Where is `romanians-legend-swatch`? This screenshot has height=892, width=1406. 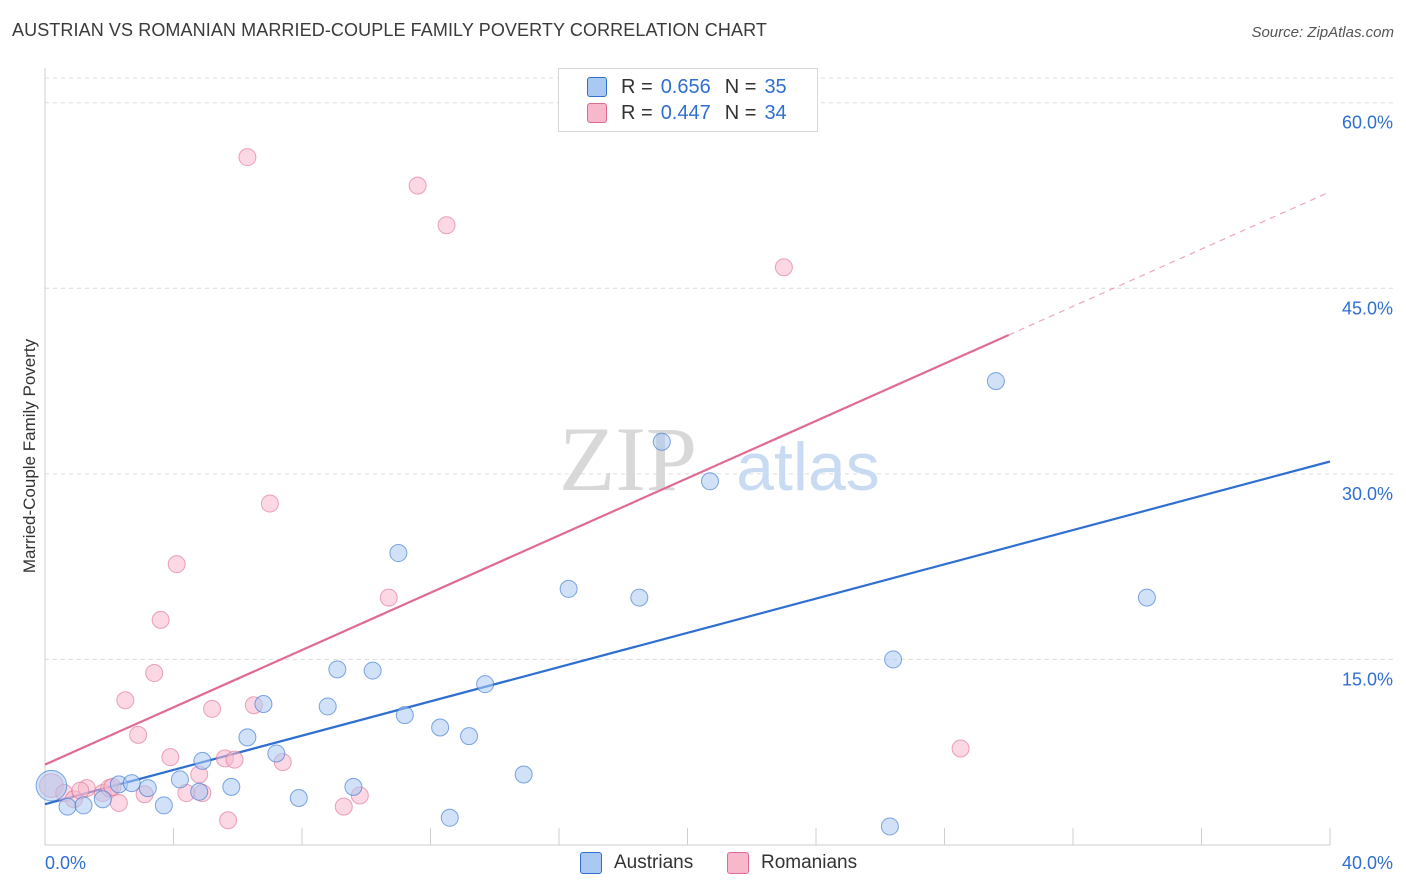
romanians-legend-swatch is located at coordinates (738, 863).